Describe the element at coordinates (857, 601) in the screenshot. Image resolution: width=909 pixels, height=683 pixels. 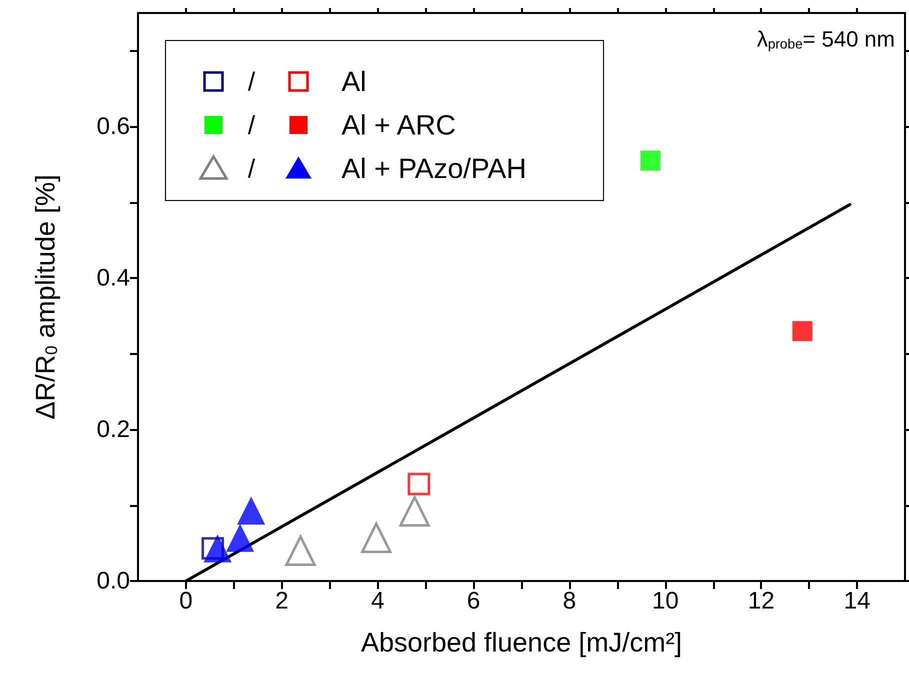
I see `x-tick-label: 14` at that location.